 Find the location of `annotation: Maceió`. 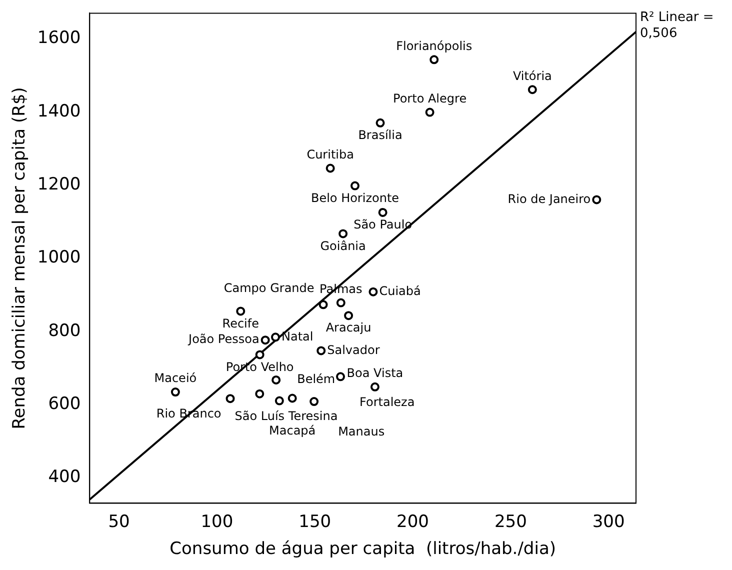

annotation: Maceió is located at coordinates (175, 378).